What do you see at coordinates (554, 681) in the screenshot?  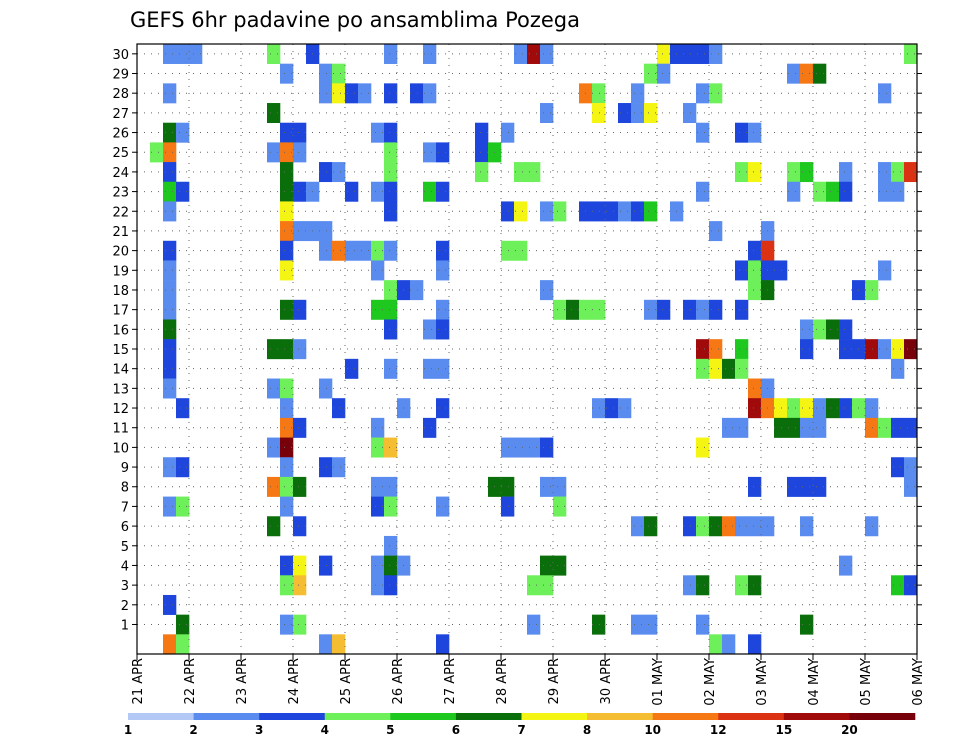 I see `x-tick-label: 29 APR` at bounding box center [554, 681].